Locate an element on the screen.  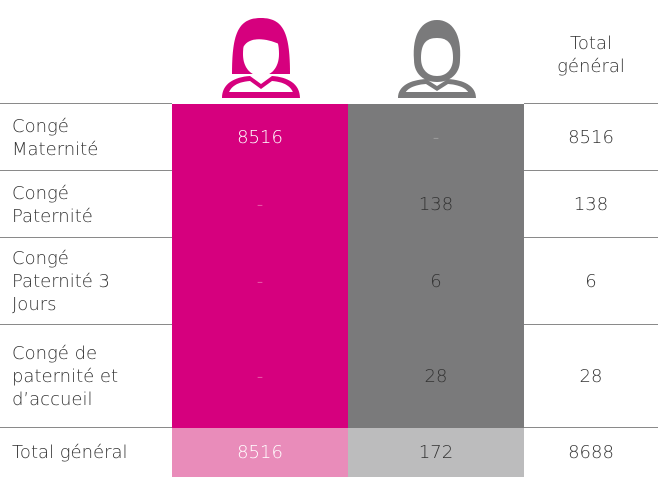
header-total: Total général is located at coordinates (591, 55).